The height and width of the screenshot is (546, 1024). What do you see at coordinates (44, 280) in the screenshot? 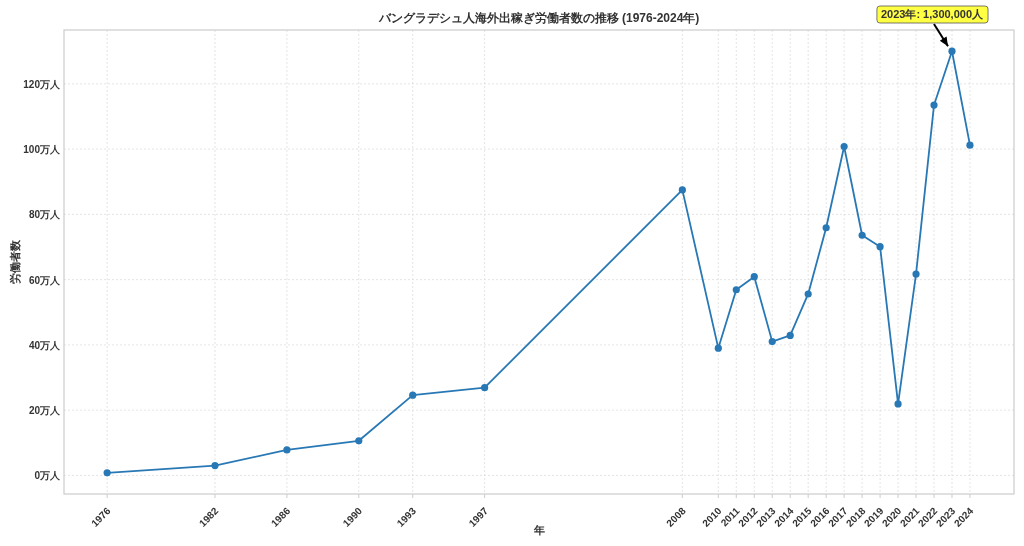
I see `y-tick-label: 60万人` at bounding box center [44, 280].